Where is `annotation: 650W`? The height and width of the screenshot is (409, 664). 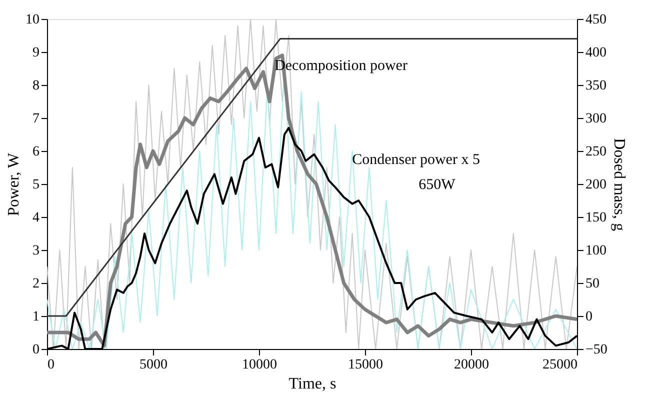
annotation: 650W is located at coordinates (437, 185).